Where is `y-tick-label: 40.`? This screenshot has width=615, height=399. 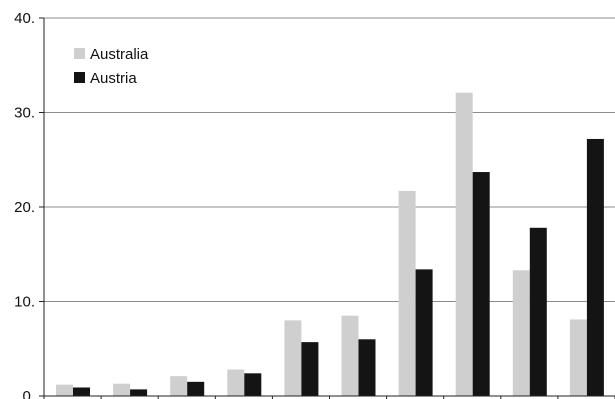
y-tick-label: 40. is located at coordinates (24, 18).